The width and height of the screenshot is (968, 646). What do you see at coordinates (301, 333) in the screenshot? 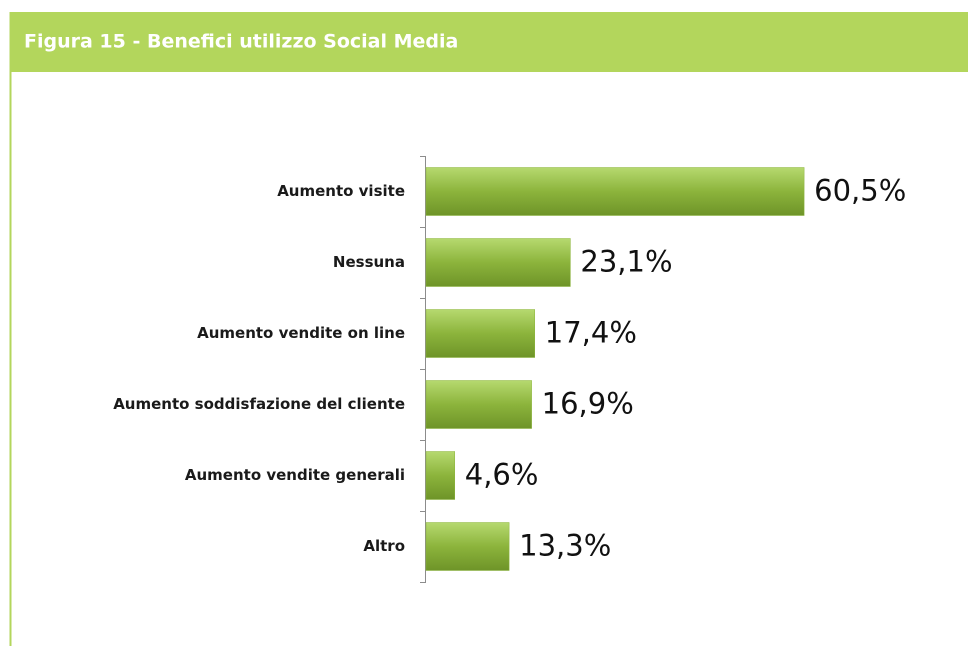
I see `category-label: Aumento vendite on line` at bounding box center [301, 333].